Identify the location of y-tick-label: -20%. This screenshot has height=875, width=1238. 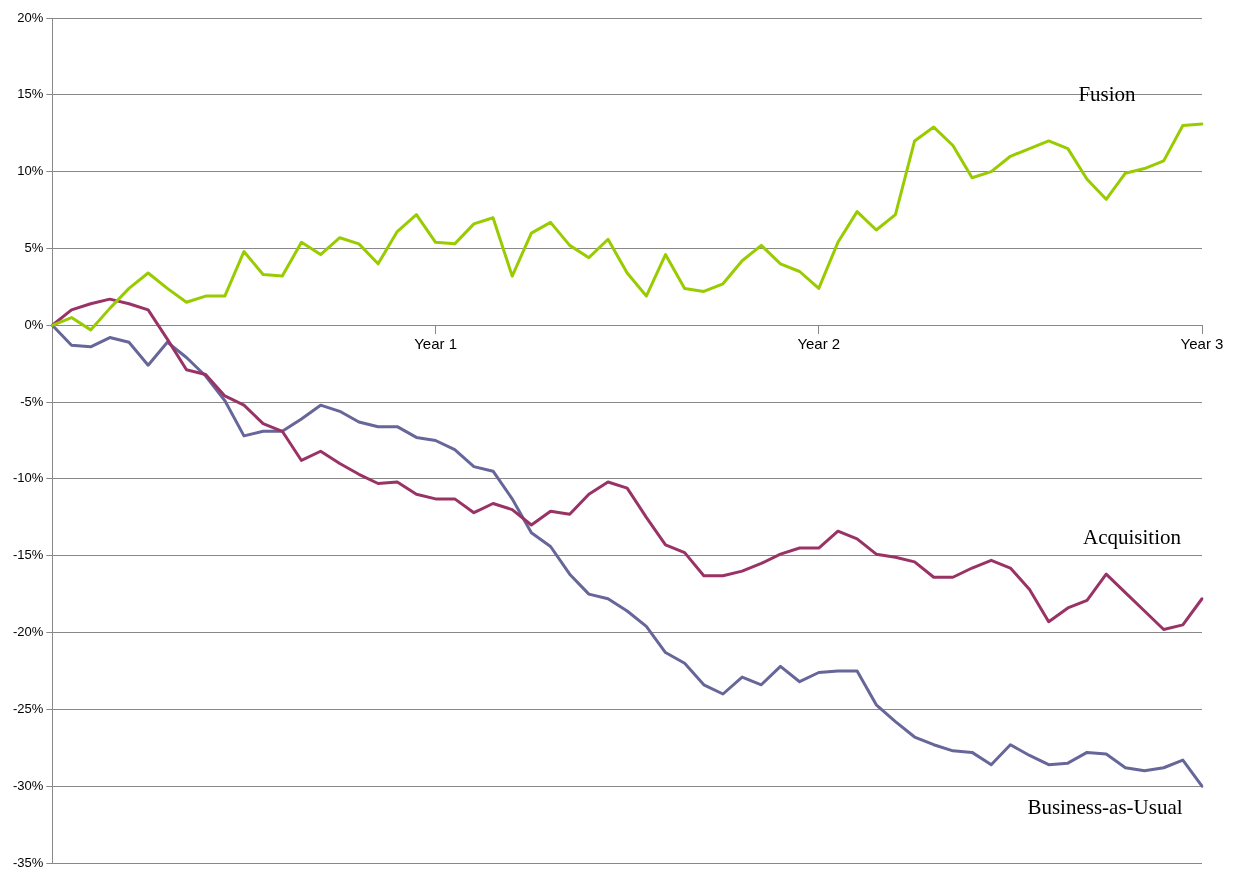
(28, 632).